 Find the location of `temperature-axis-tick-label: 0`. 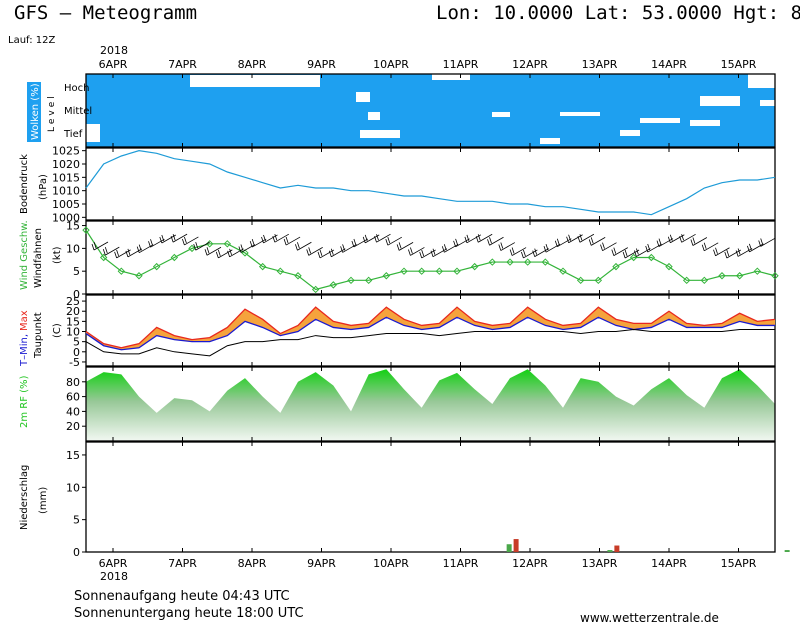

temperature-axis-tick-label: 0 is located at coordinates (76, 352).